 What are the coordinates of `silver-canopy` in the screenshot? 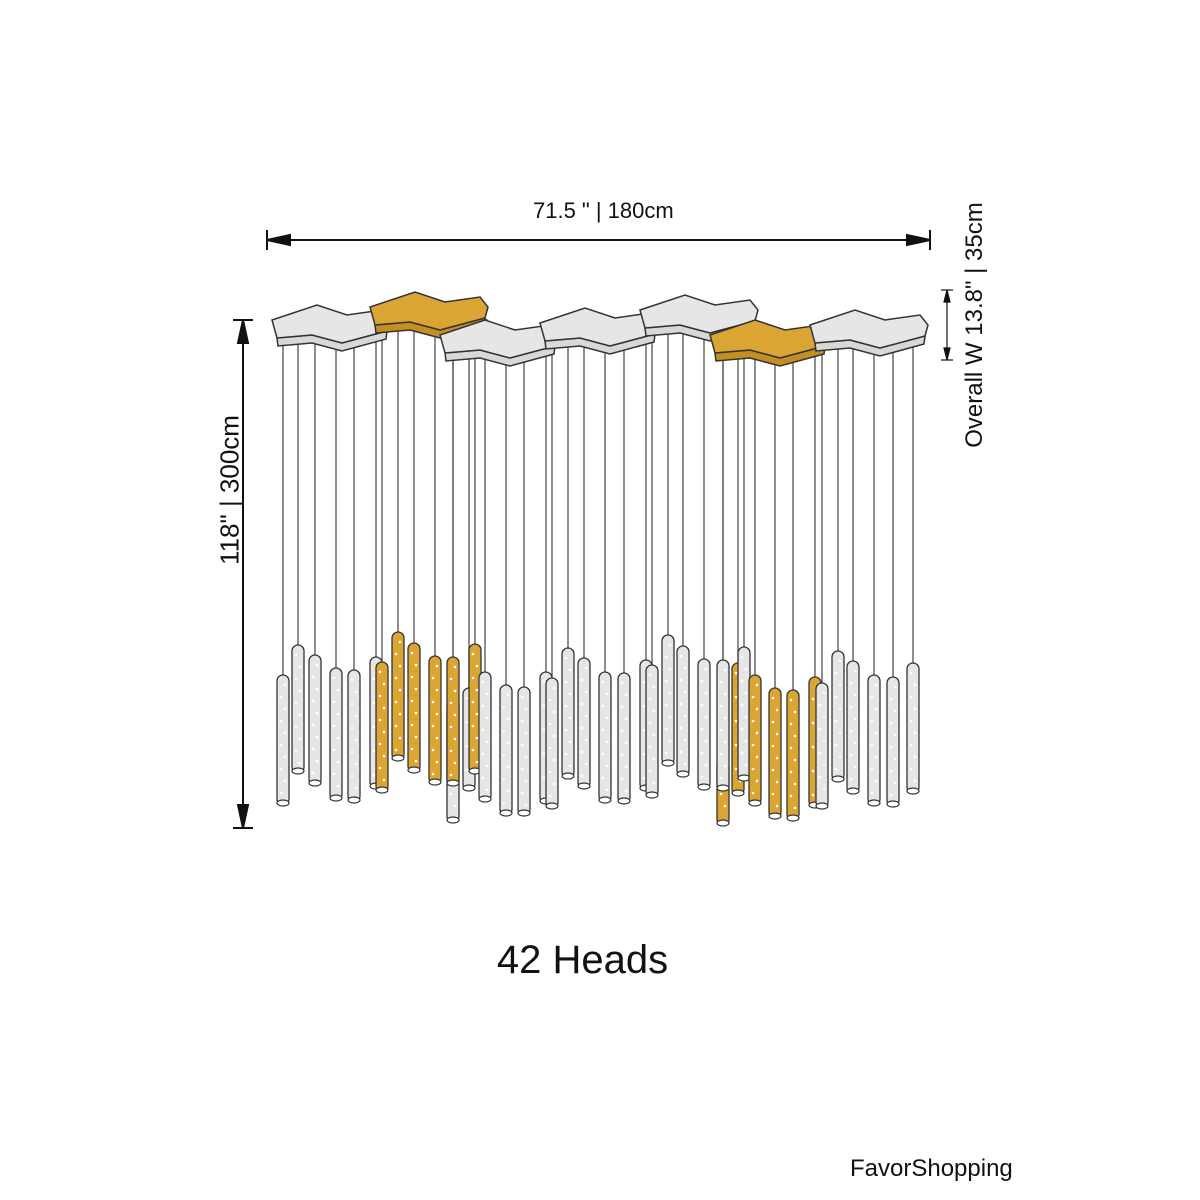 It's located at (699, 314).